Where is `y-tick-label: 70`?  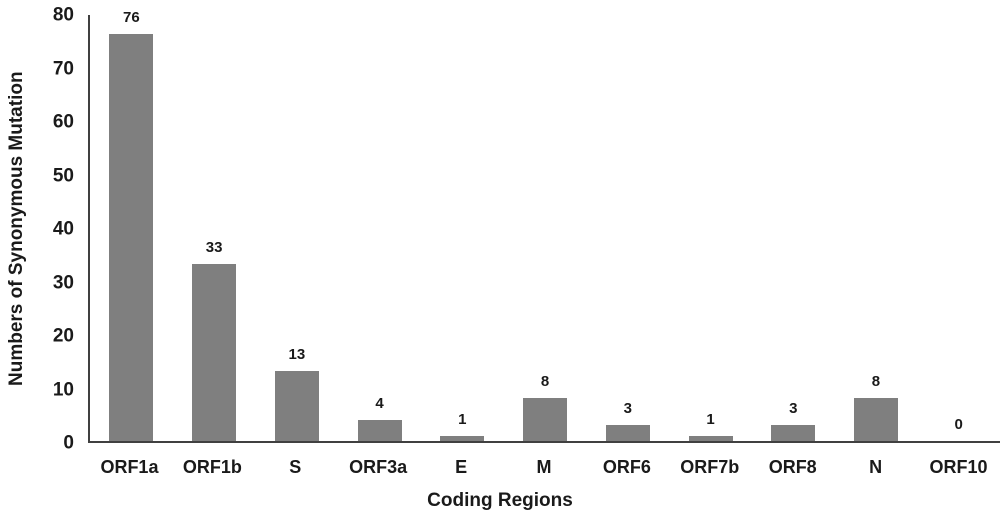
y-tick-label: 70 is located at coordinates (63, 68).